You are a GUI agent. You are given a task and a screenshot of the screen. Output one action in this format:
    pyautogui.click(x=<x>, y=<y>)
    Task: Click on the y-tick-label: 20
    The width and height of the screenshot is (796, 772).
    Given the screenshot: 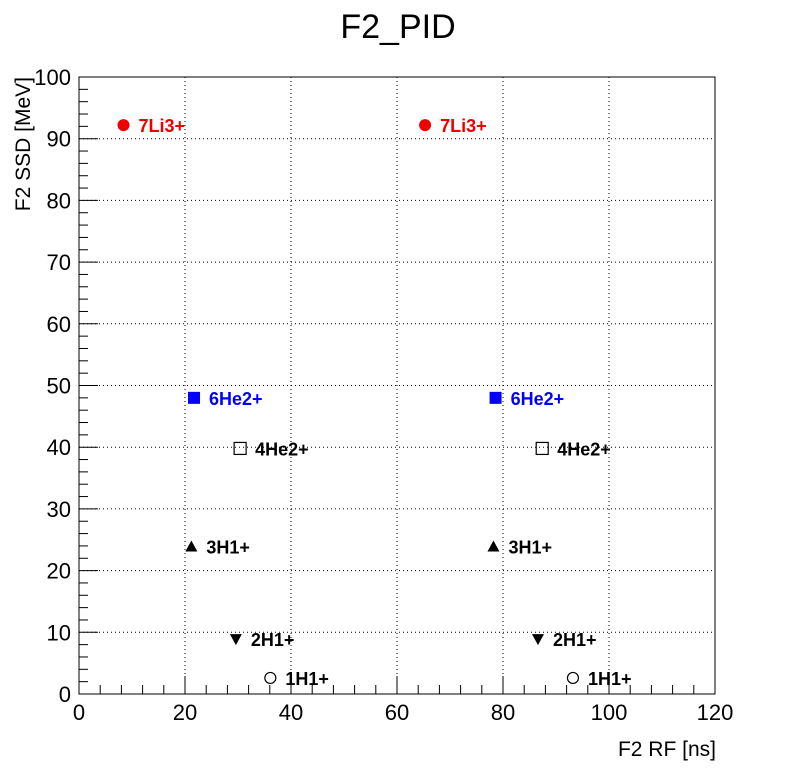 What is the action you would take?
    pyautogui.click(x=59, y=571)
    